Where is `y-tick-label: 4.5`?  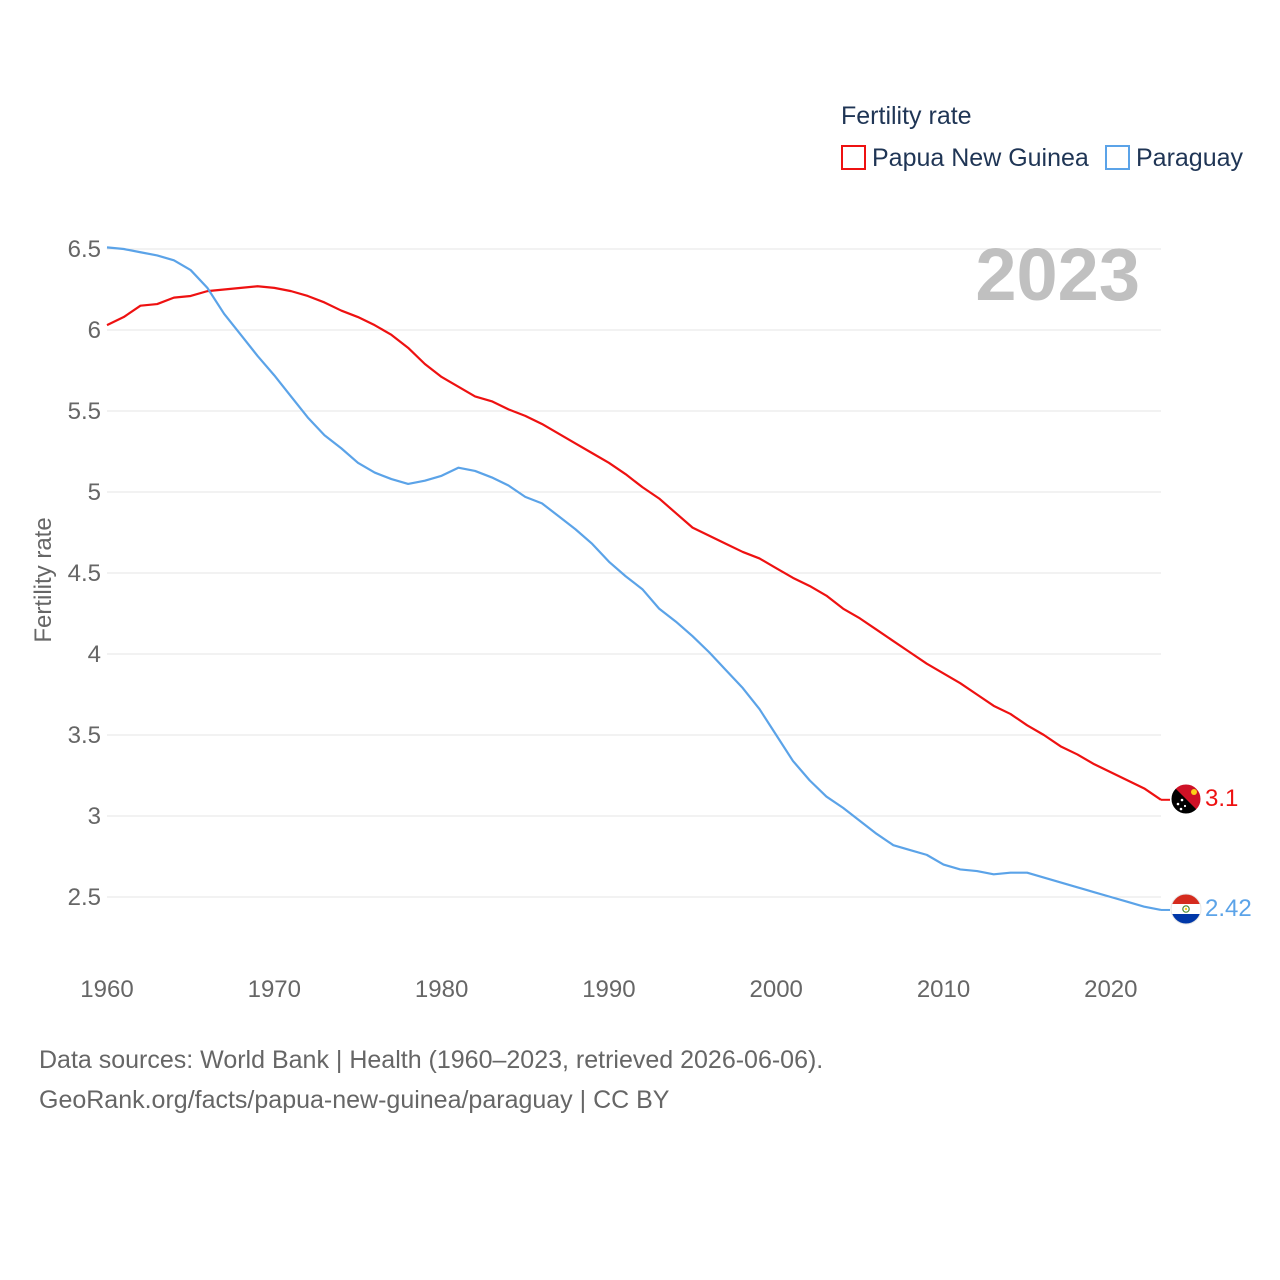
y-tick-label: 4.5 is located at coordinates (84, 573).